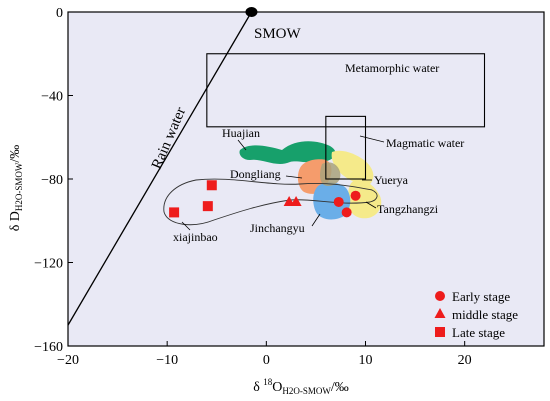 The height and width of the screenshot is (401, 550). What do you see at coordinates (52, 97) in the screenshot?
I see `y-tick-label: −40` at bounding box center [52, 97].